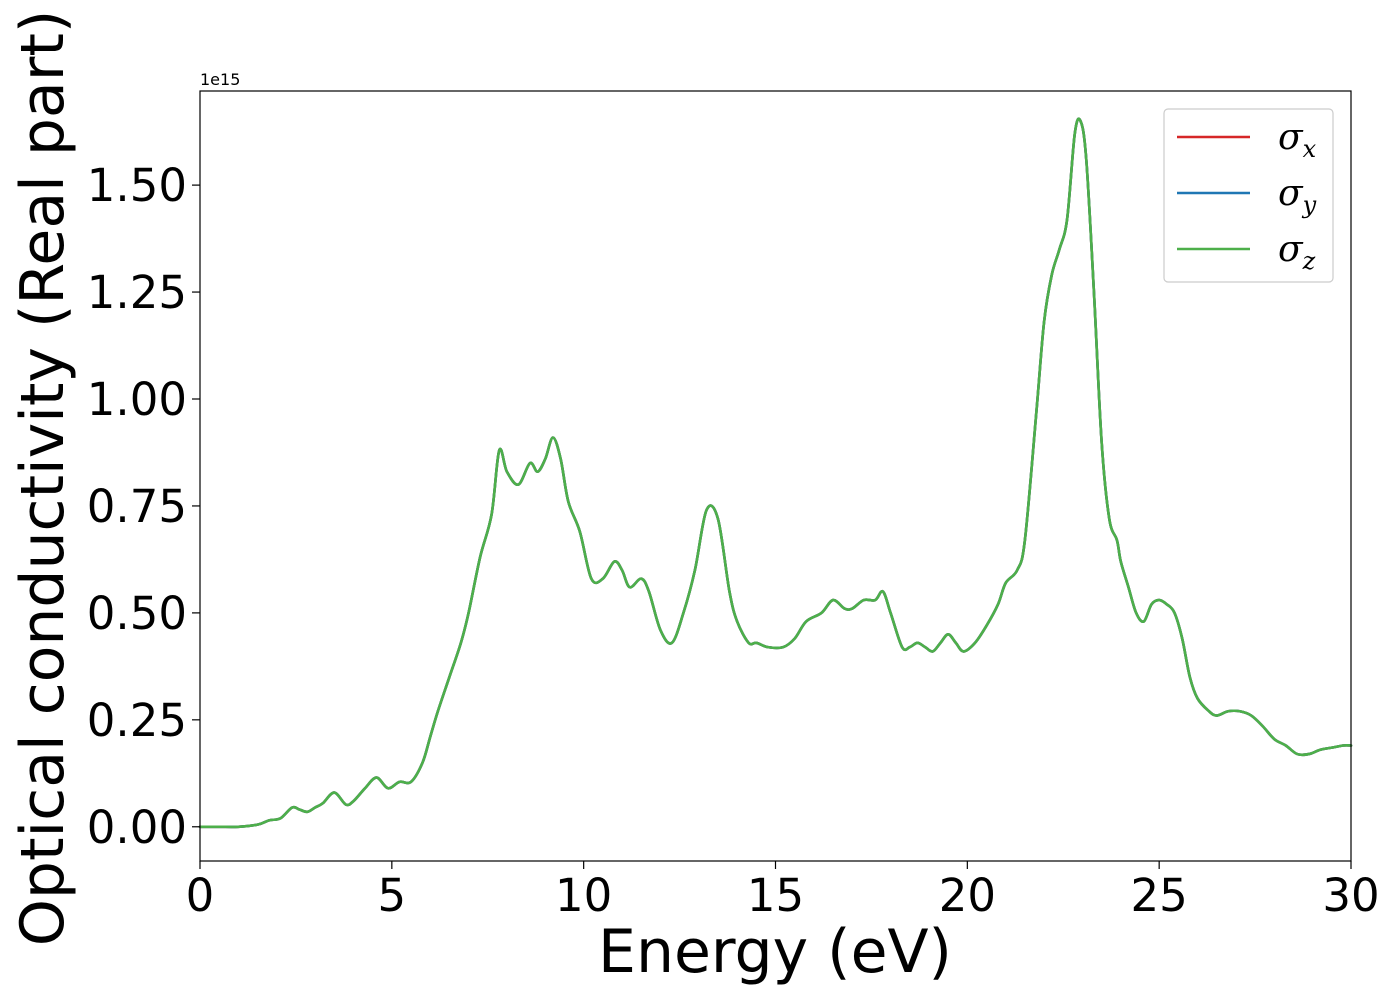  I want to click on x-tick-label: 0, so click(200, 895).